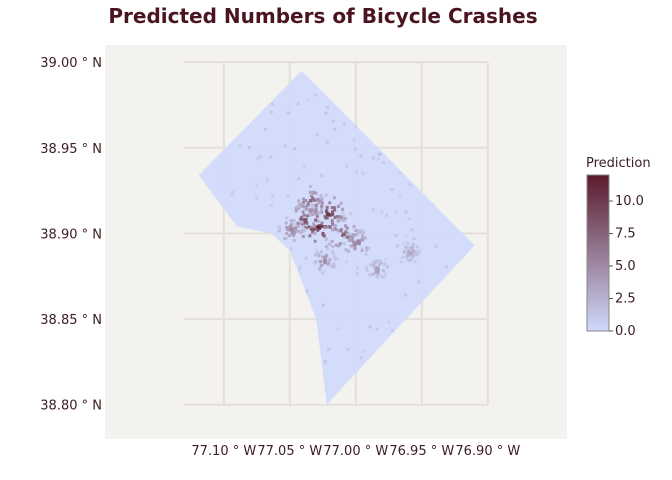 Image resolution: width=672 pixels, height=480 pixels. I want to click on hotspot, so click(411, 252).